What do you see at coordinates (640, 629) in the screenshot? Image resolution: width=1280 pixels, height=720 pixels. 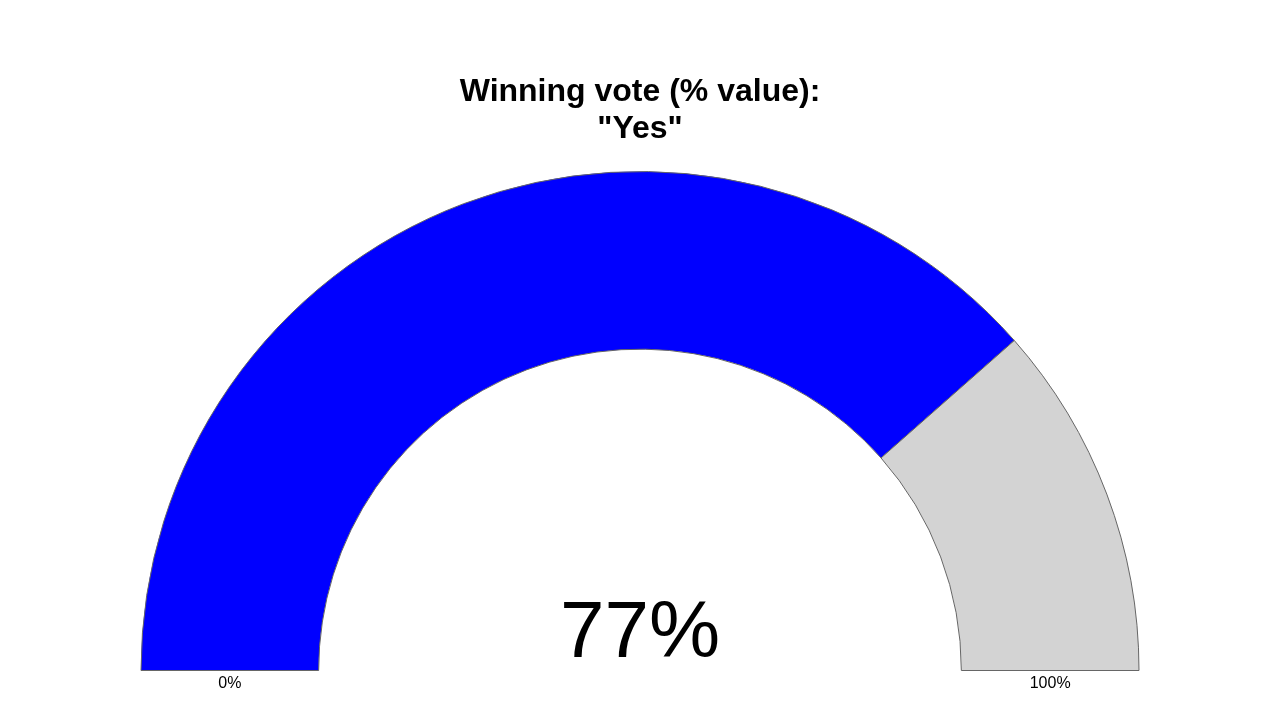 I see `data-label: 77%` at bounding box center [640, 629].